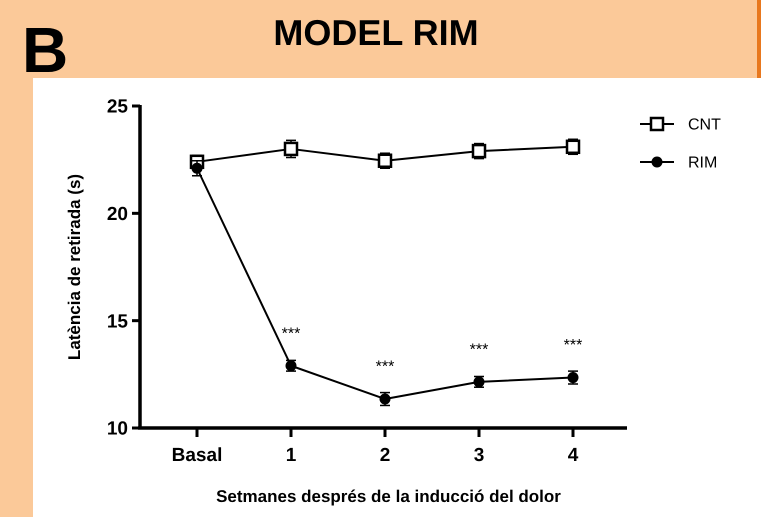 This screenshot has height=517, width=769. I want to click on legend-label: CNT, so click(705, 125).